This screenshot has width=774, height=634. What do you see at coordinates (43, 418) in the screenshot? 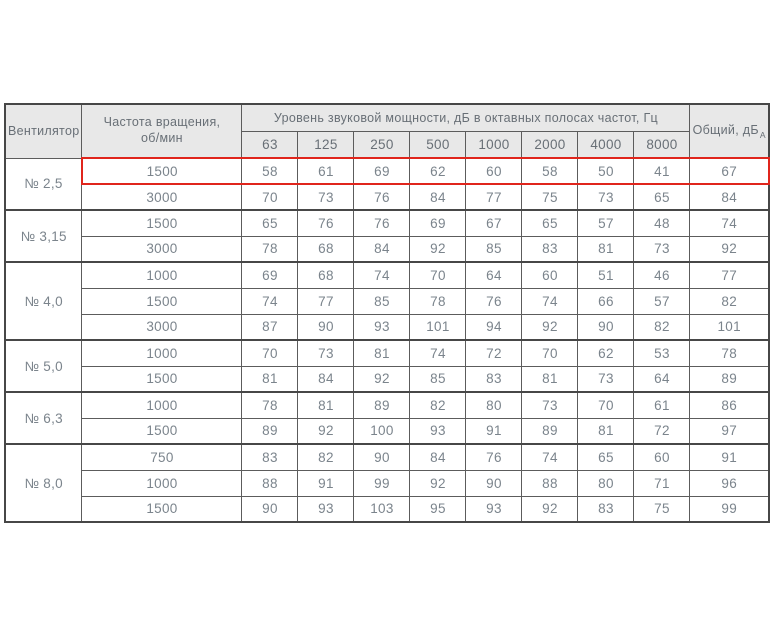
I see `fan-label: № 6,3` at bounding box center [43, 418].